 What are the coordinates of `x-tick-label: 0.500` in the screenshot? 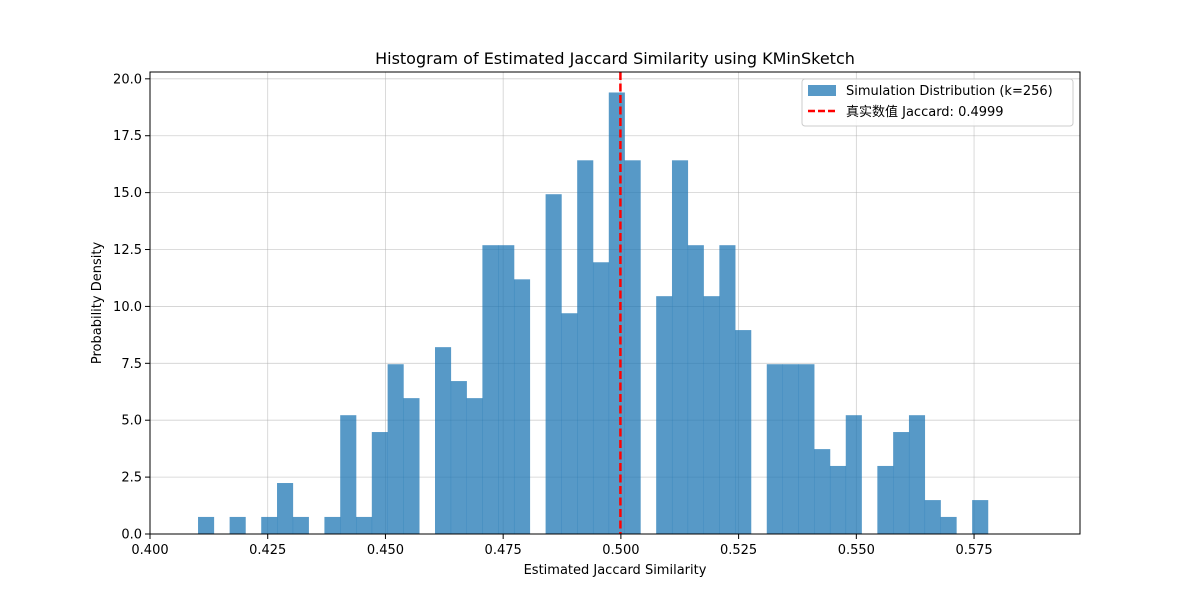 It's located at (620, 550).